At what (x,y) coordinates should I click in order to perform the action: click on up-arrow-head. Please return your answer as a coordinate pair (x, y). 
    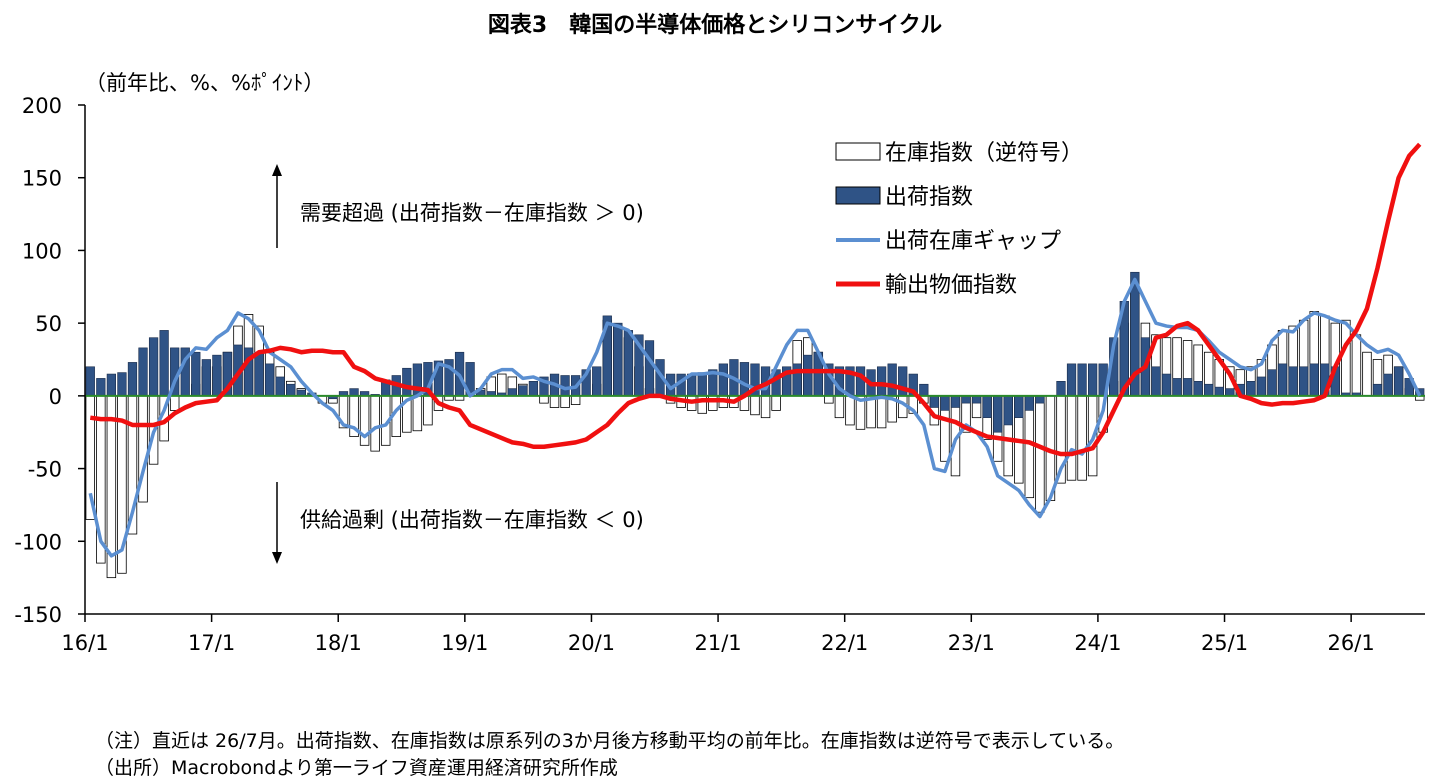
    Looking at the image, I should click on (277, 170).